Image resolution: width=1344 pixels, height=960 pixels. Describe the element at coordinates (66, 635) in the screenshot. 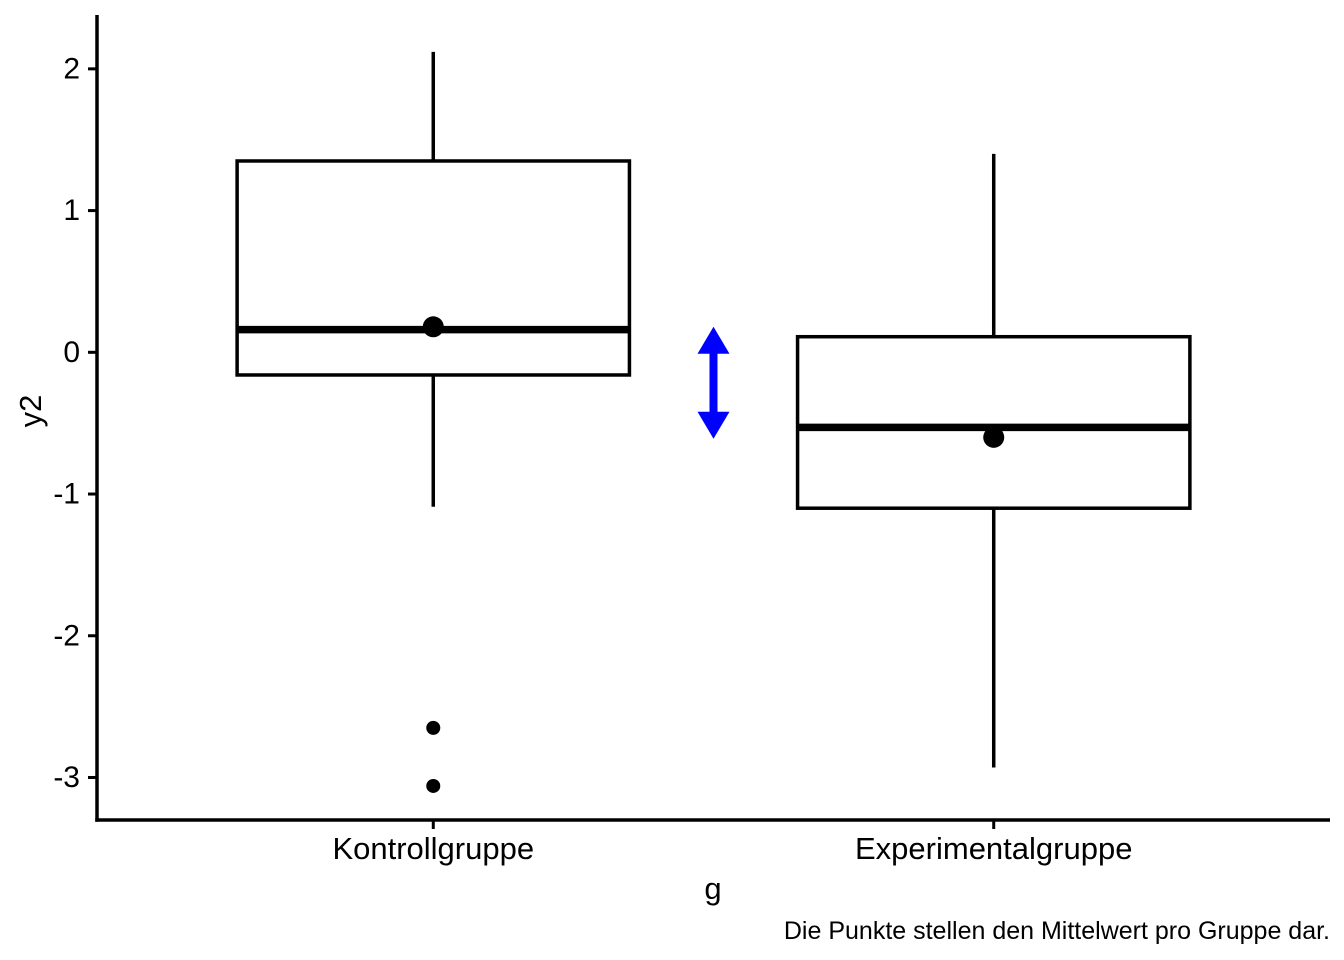

I see `y-tick-label: -2` at that location.